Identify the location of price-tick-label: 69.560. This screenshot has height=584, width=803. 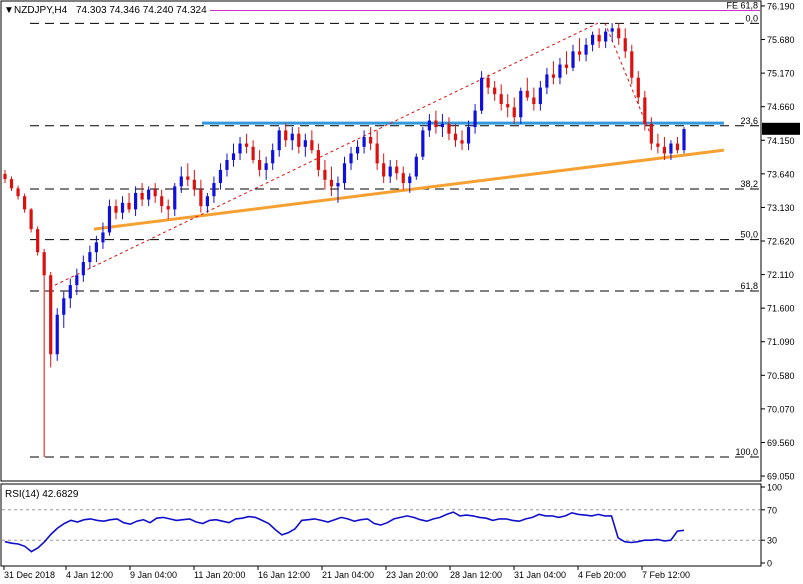
(781, 443).